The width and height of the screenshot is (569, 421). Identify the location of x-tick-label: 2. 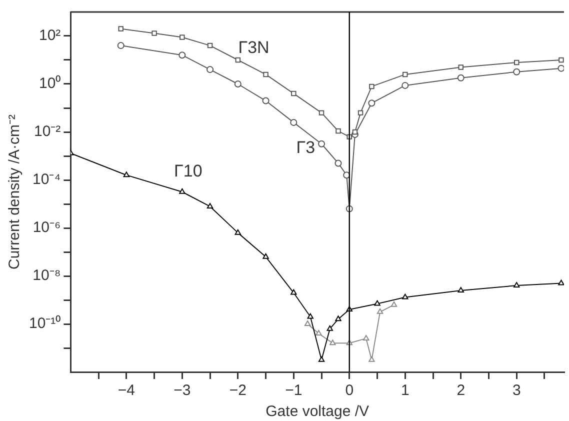
(461, 391).